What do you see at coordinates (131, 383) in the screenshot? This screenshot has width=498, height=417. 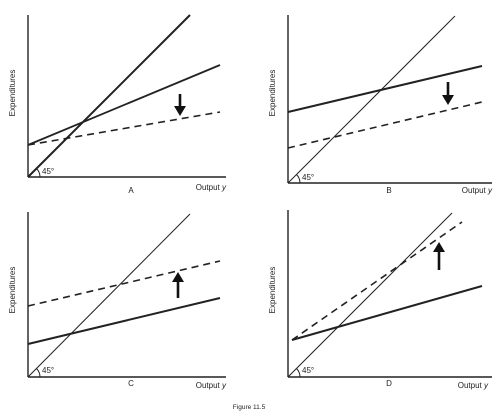 I see `panel-label: C` at bounding box center [131, 383].